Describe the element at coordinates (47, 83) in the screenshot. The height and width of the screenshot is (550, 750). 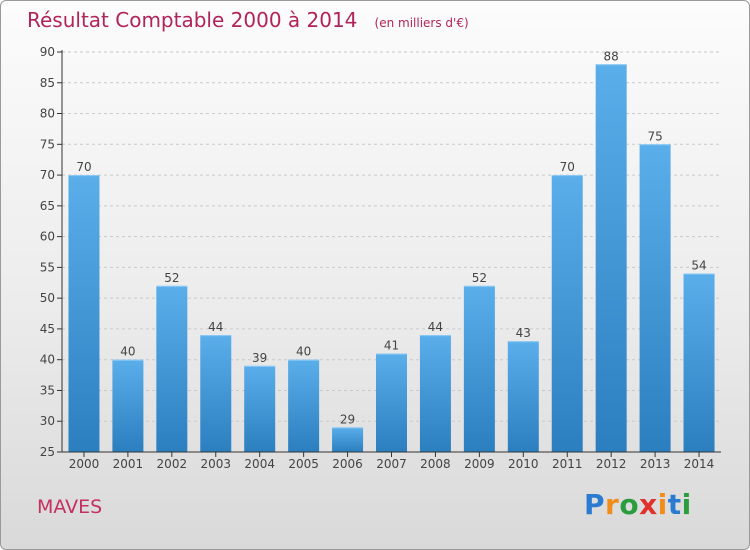
I see `y-tick-label: 85` at that location.